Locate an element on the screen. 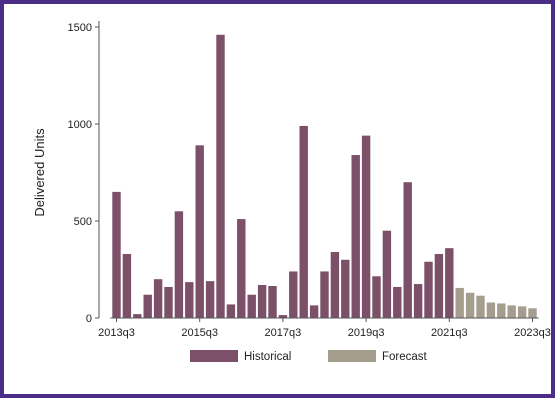  bar-historical-2014q1 is located at coordinates (137, 316).